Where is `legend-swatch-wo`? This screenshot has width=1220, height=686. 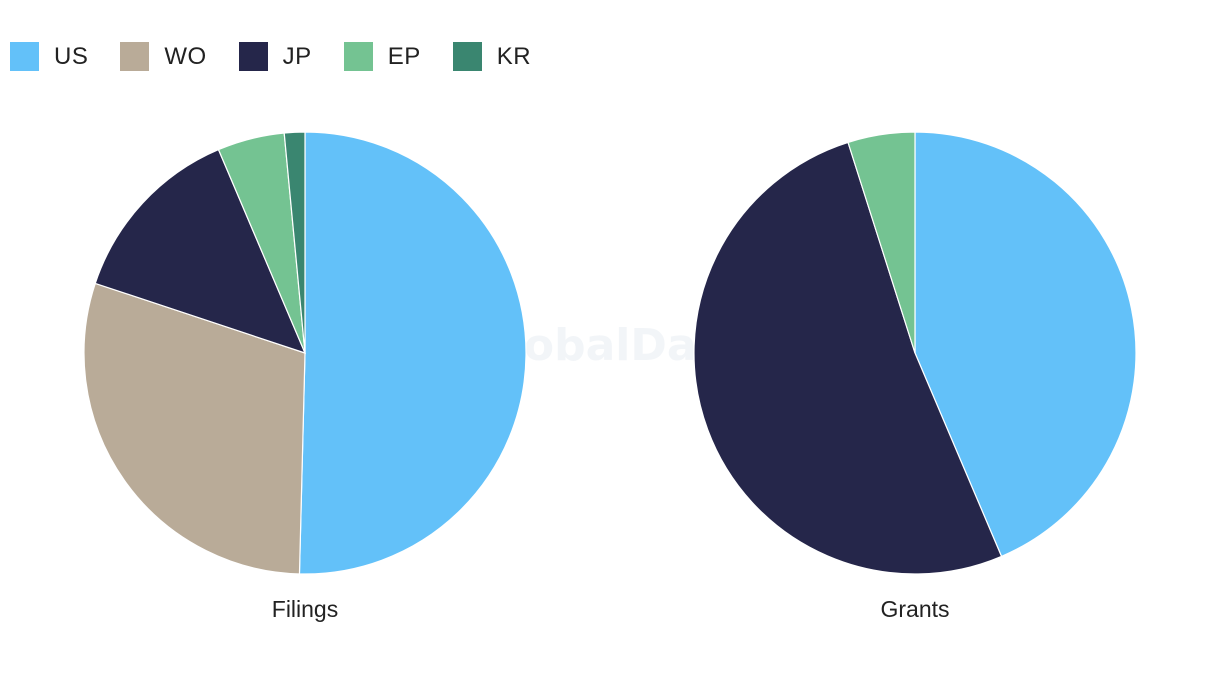
legend-swatch-wo is located at coordinates (135, 56).